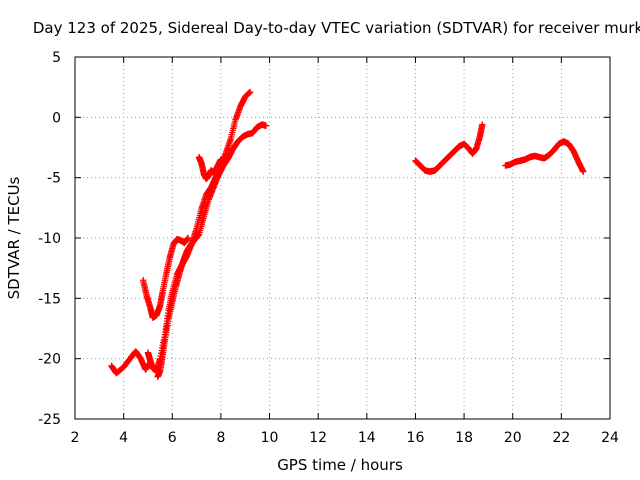 The height and width of the screenshot is (480, 640). Describe the element at coordinates (220, 438) in the screenshot. I see `x-tick-label: 8` at that location.